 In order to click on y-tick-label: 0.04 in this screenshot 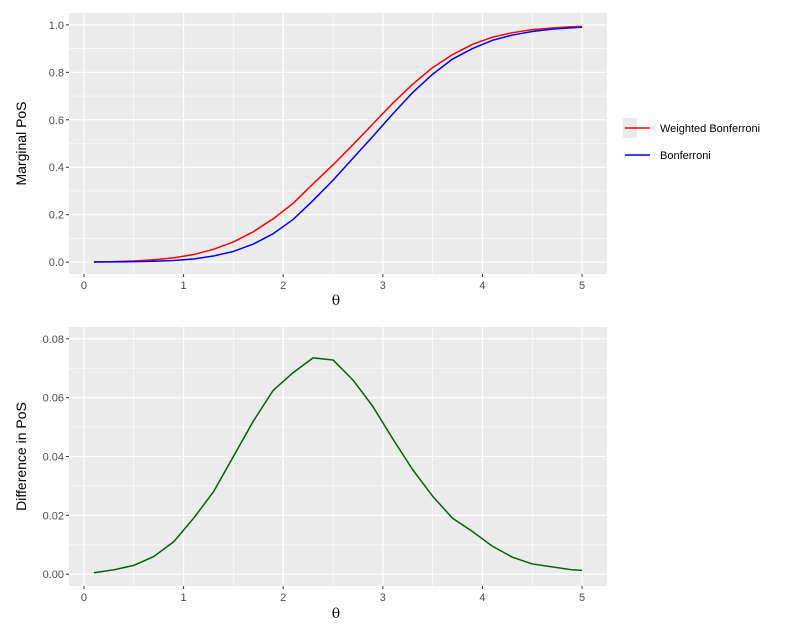, I will do `click(53, 458)`.